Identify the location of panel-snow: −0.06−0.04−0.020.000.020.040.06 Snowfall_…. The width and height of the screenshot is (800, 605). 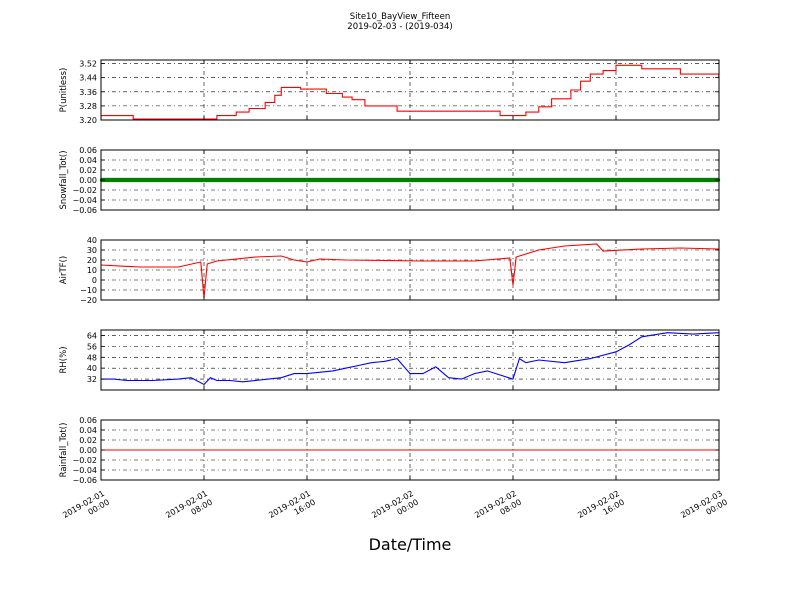
(390, 180).